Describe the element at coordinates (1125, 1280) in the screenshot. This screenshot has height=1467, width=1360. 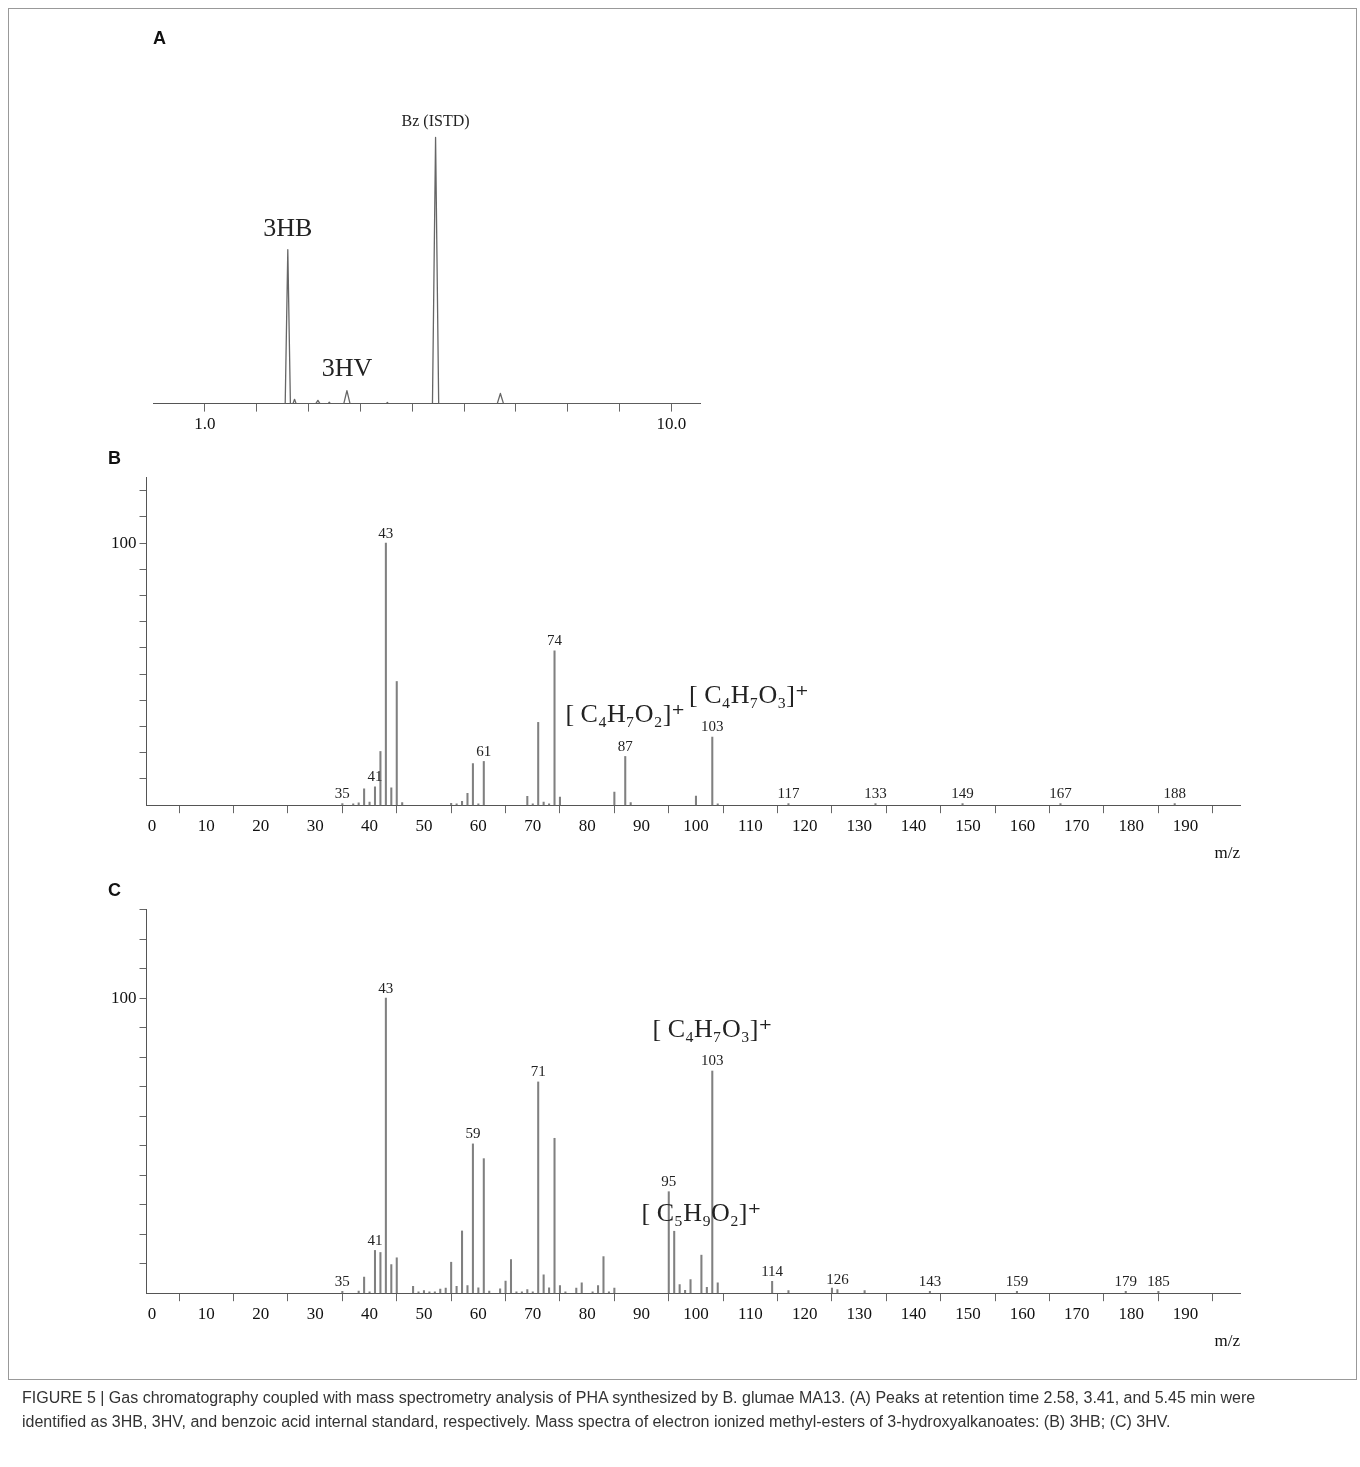
I see `annotation: 179` at that location.